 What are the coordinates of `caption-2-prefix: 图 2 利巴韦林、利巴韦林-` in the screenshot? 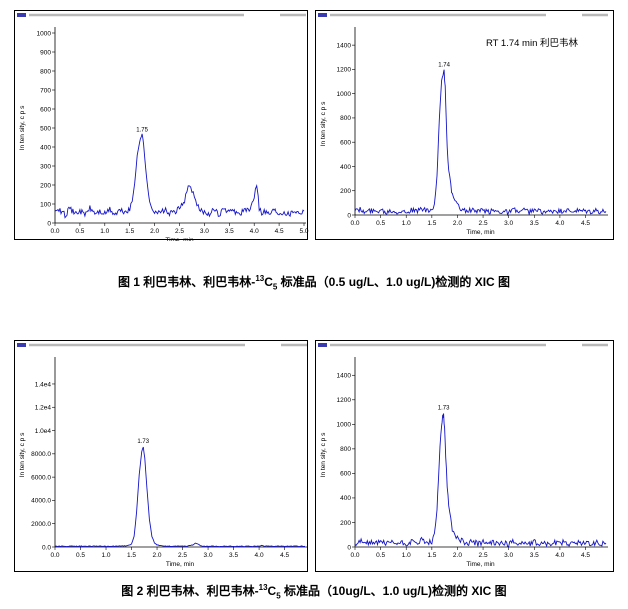 It's located at (190, 591).